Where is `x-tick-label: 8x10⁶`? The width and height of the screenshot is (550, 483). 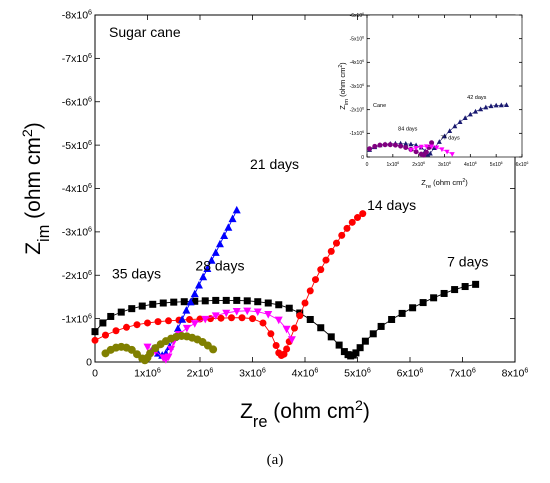 x-tick-label: 8x10⁶ is located at coordinates (515, 373).